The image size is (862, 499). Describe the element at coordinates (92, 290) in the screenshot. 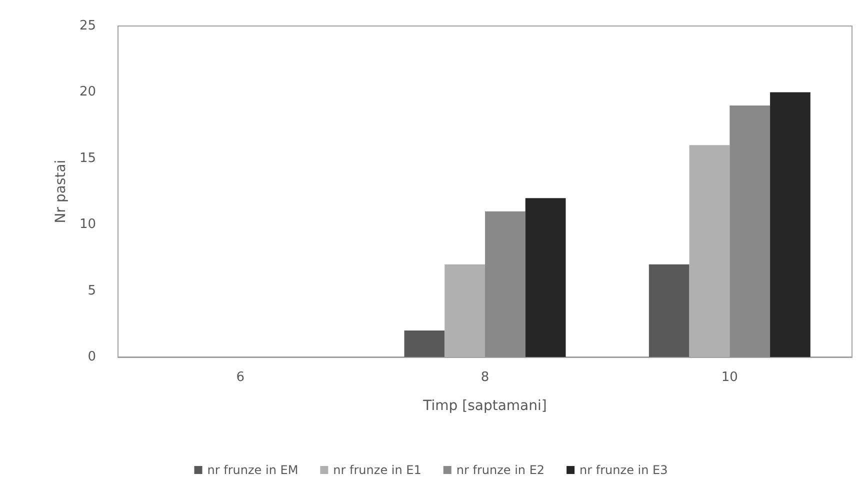

I see `y-tick-label: 5` at that location.